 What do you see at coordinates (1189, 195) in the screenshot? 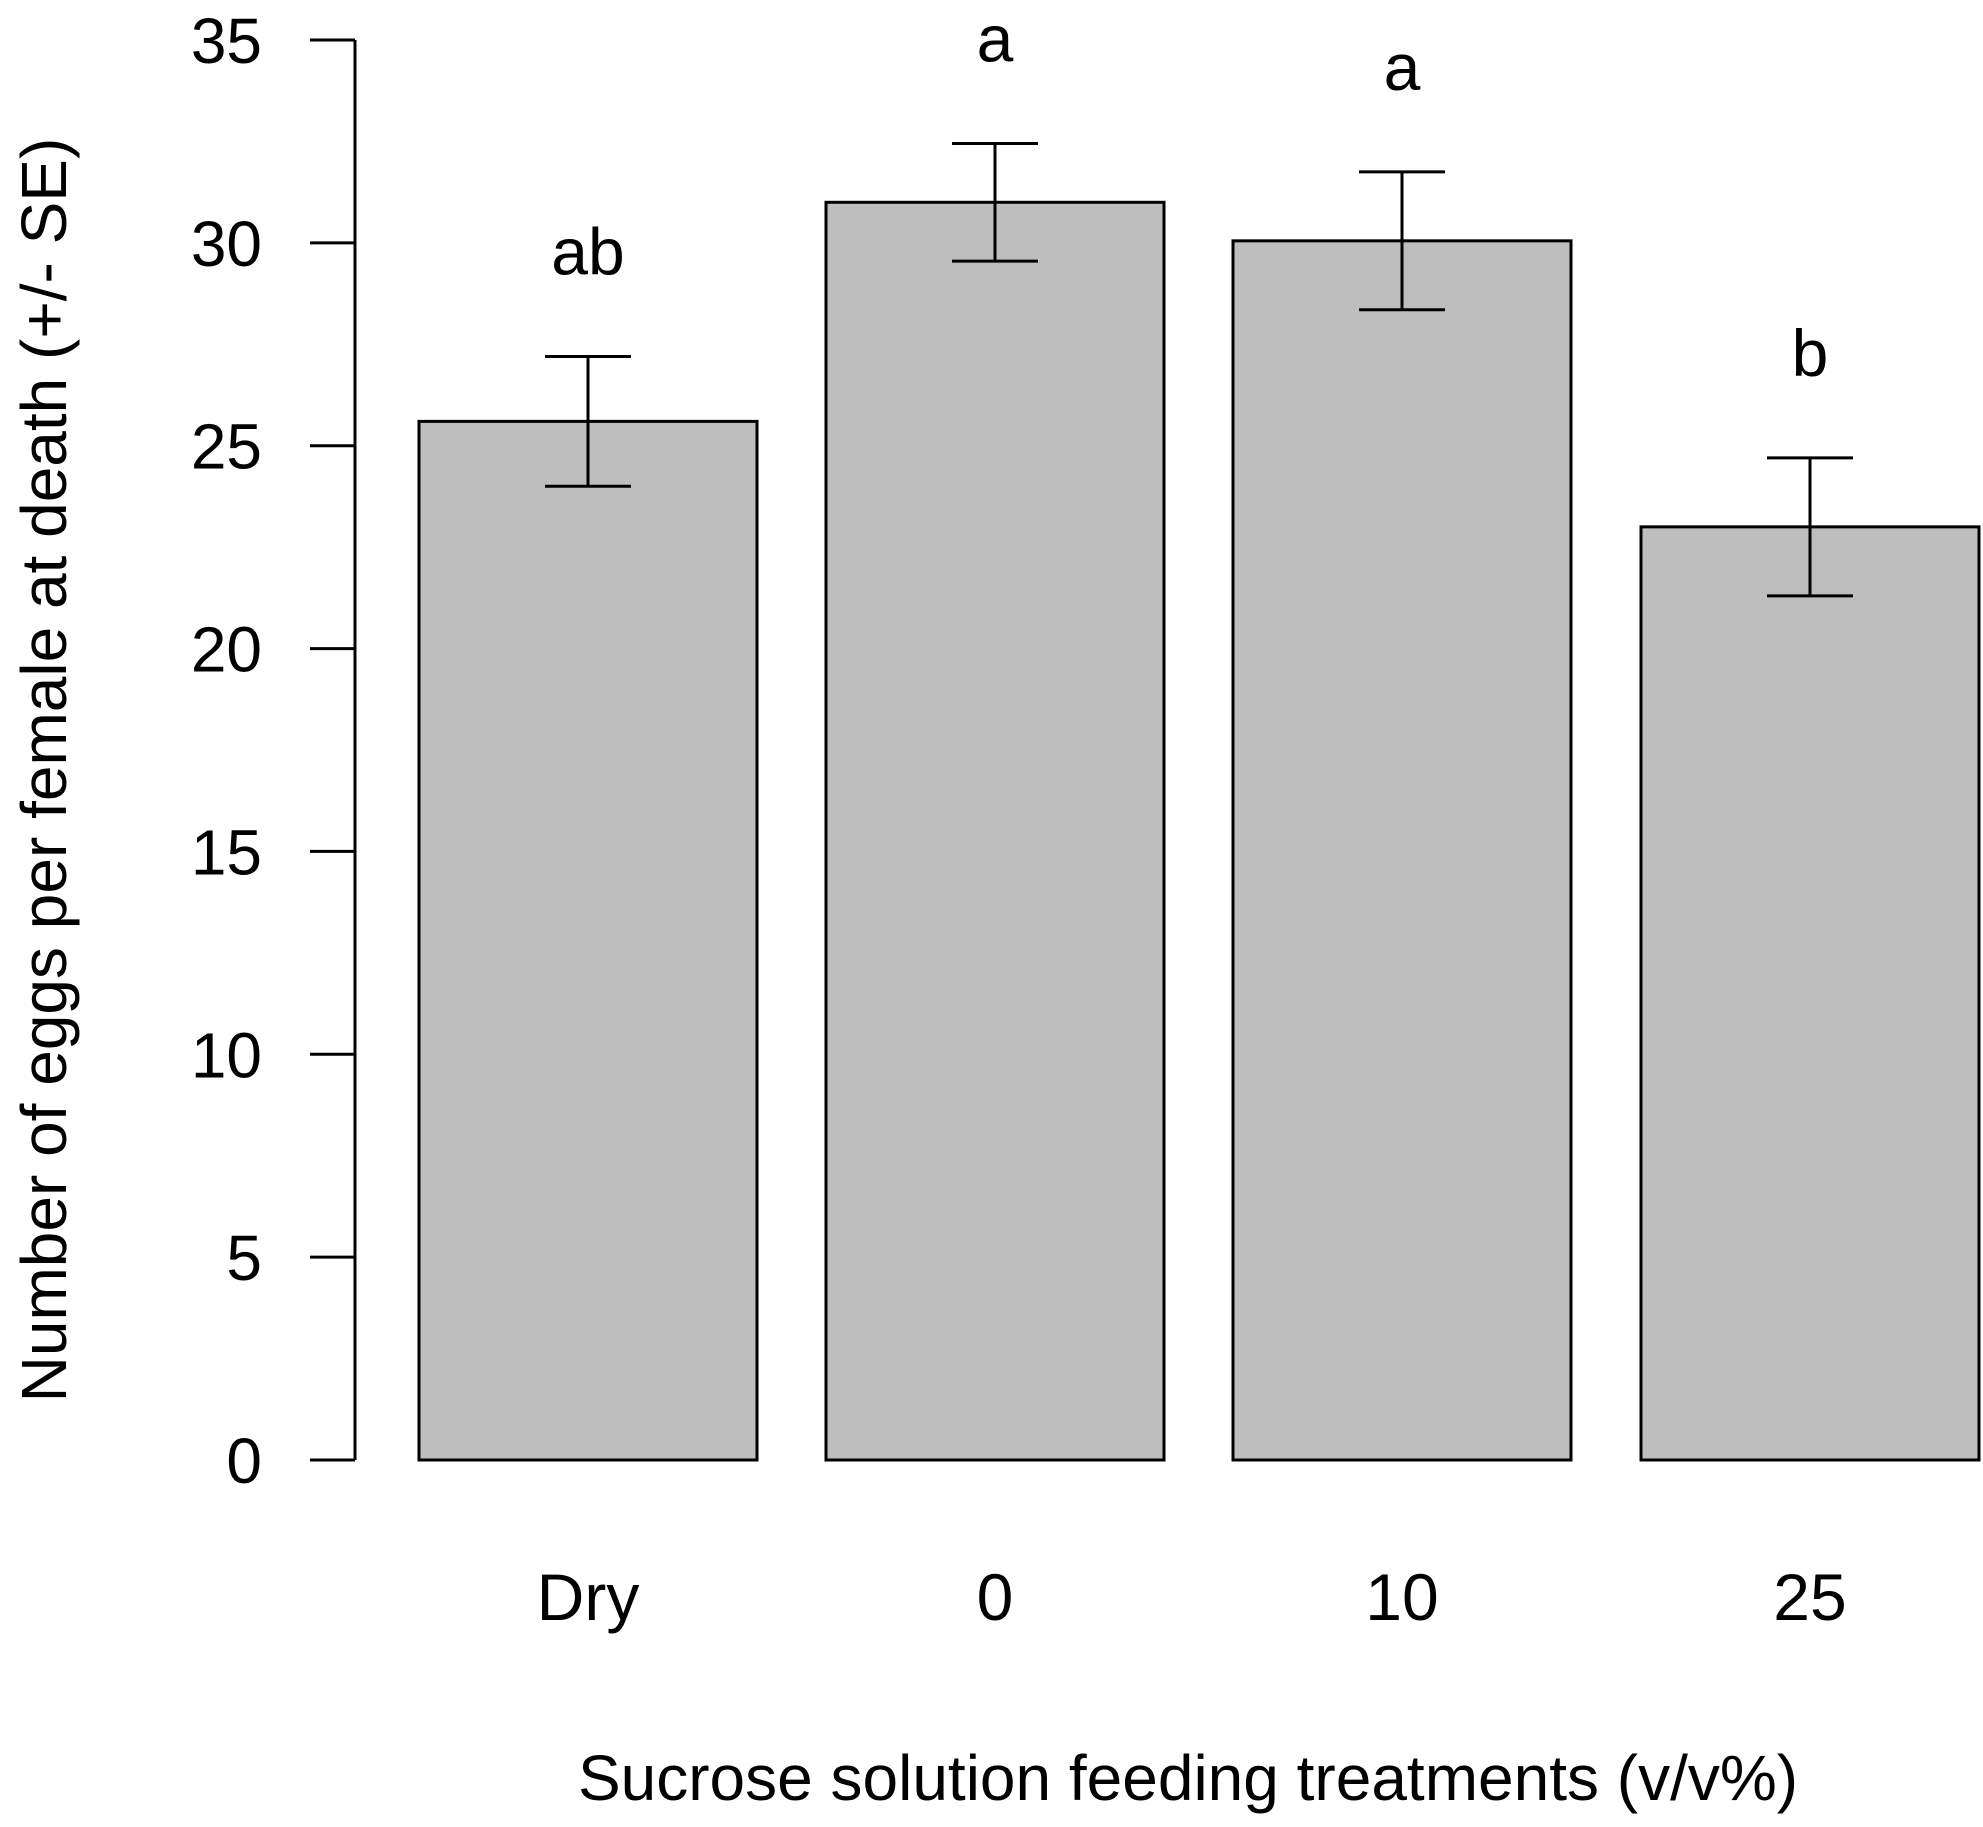
I see `significance-letters: aba ab` at bounding box center [1189, 195].